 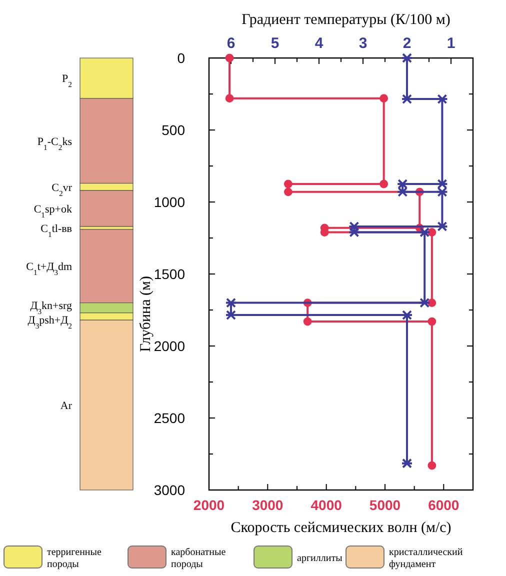 What do you see at coordinates (50, 322) in the screenshot?
I see `series-label: Д$_{3}$psh+Д$_{2}$` at bounding box center [50, 322].